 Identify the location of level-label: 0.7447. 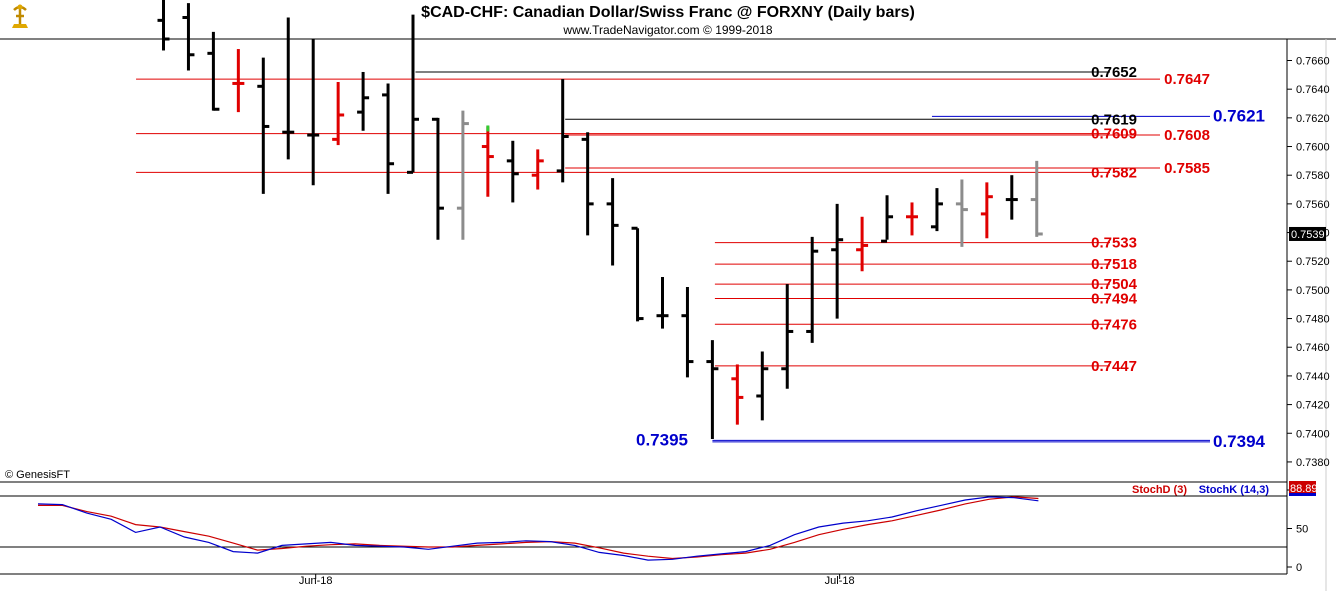
(1114, 366).